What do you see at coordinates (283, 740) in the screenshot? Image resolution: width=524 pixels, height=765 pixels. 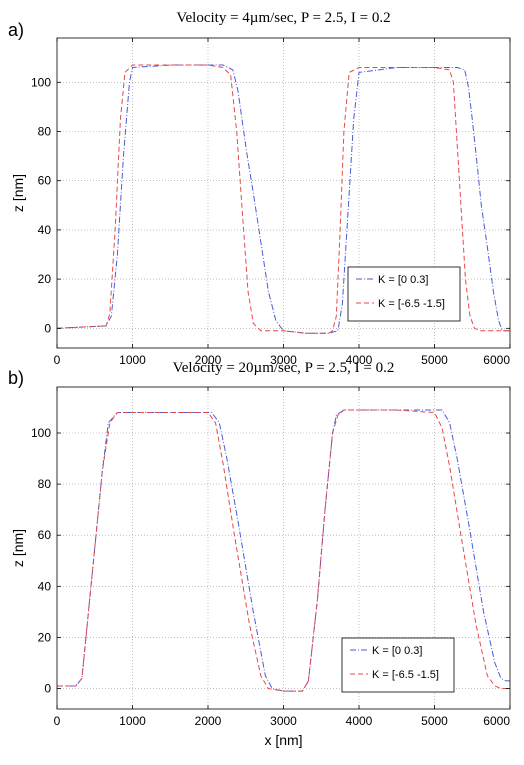 I see `x-axis-label: x [nm]` at bounding box center [283, 740].